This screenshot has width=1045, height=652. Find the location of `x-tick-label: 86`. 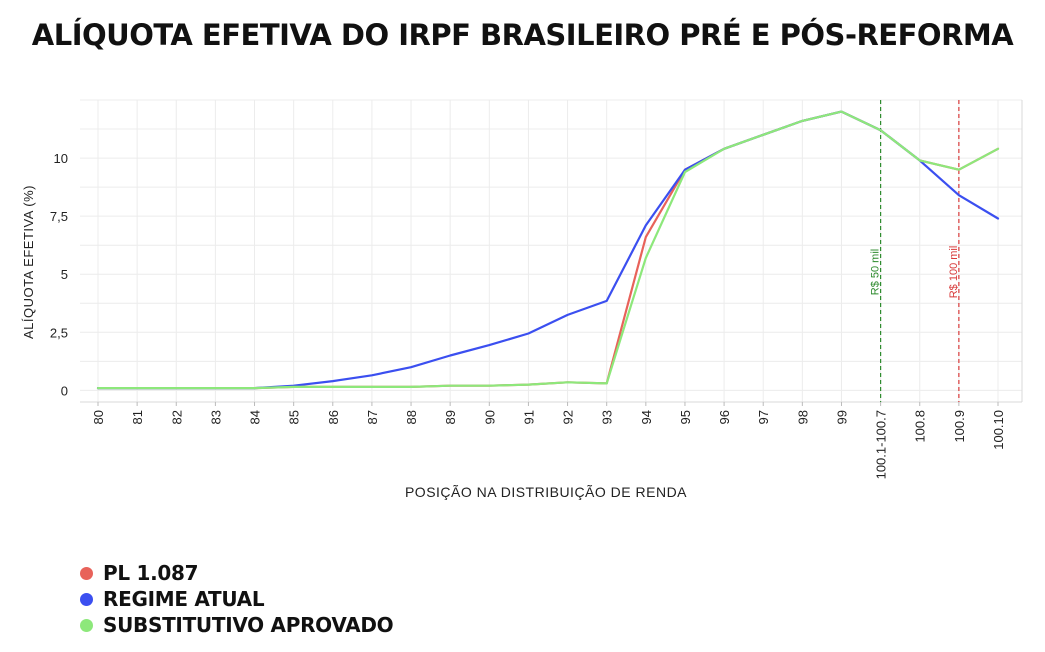

x-tick-label: 86 is located at coordinates (333, 417).